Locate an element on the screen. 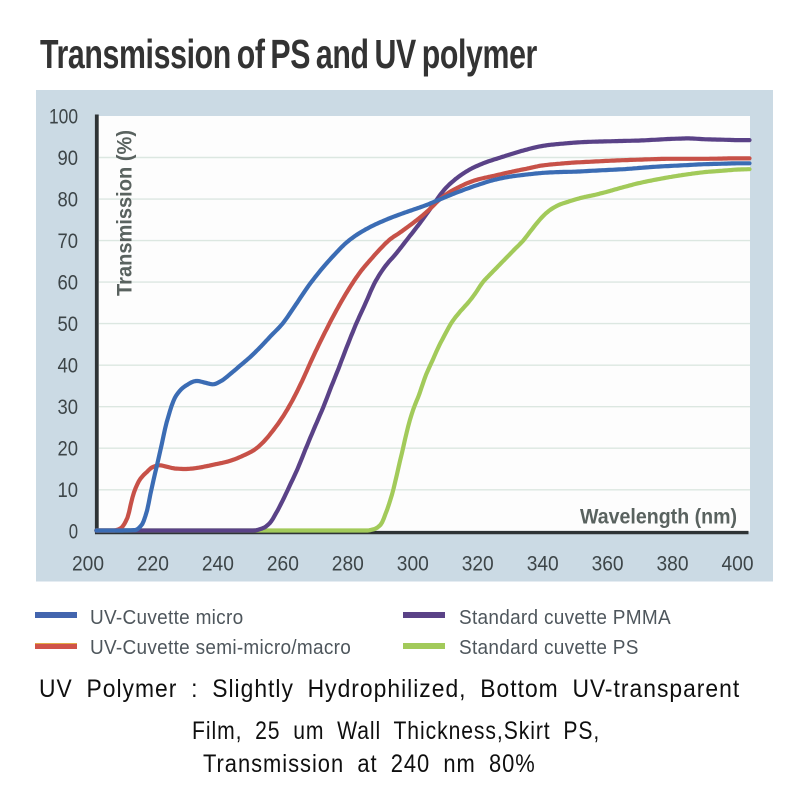  svg-text: 360 is located at coordinates (608, 564).